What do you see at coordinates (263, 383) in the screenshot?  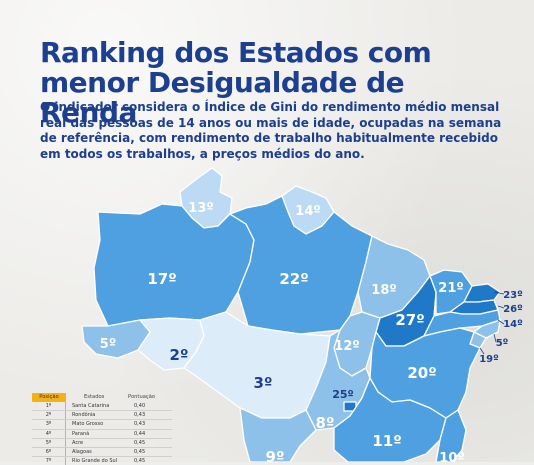 I see `rank-label-mt: 3º` at bounding box center [263, 383].